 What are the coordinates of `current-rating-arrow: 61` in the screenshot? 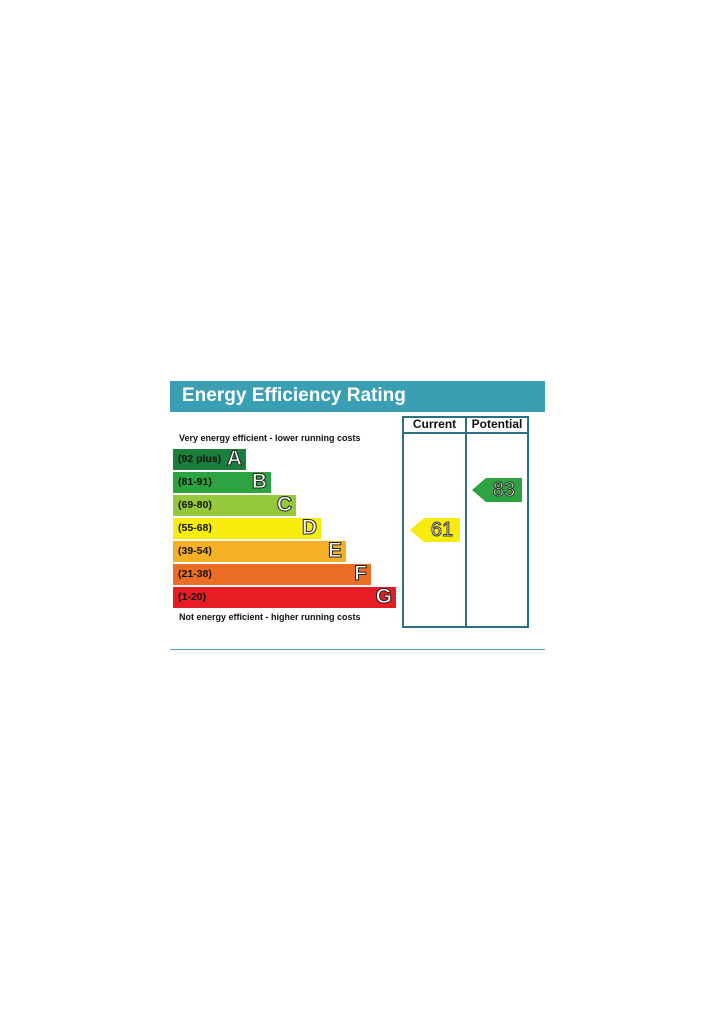 It's located at (435, 530).